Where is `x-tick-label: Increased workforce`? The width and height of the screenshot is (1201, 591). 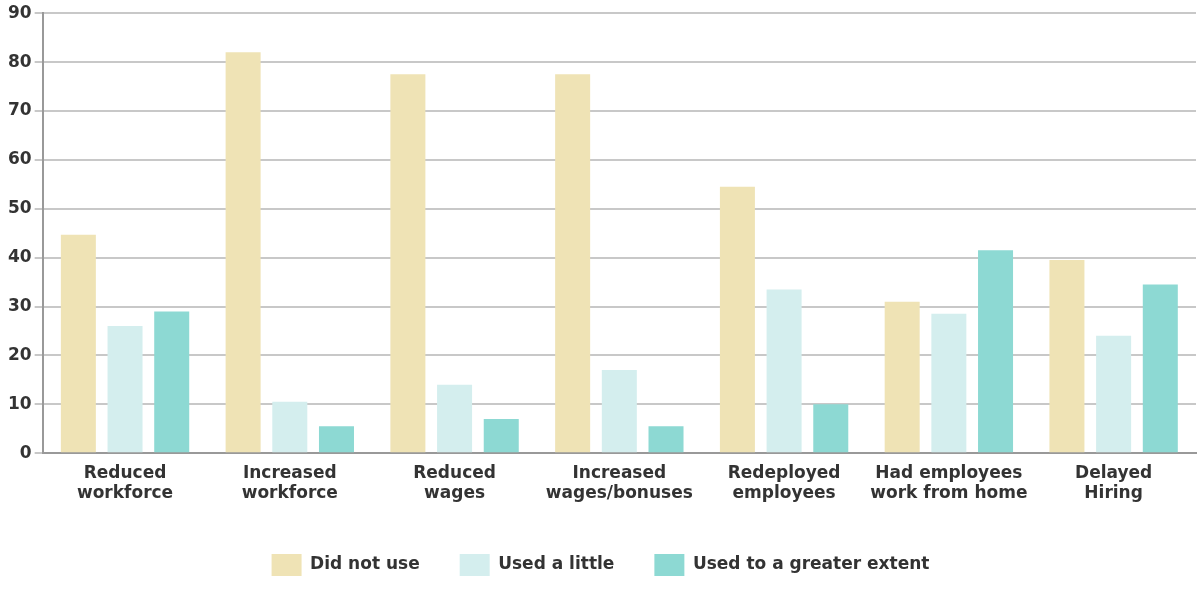 x-tick-label: Increased workforce is located at coordinates (289, 482).